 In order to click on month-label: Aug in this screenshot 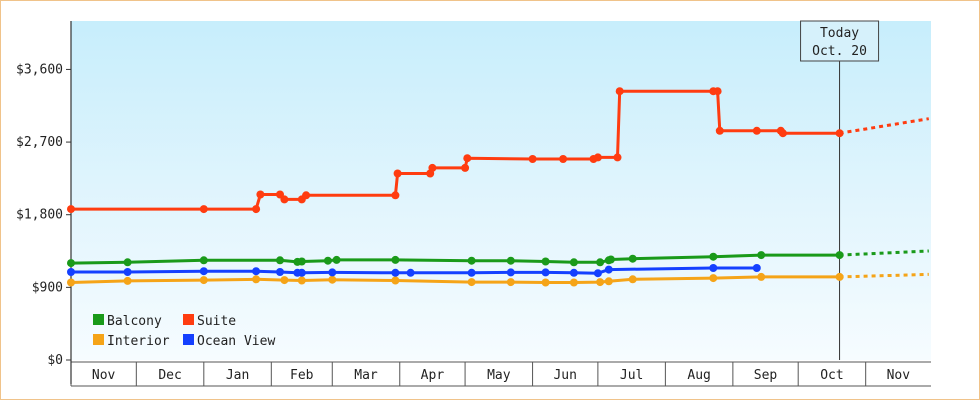, I will do `click(698, 375)`.